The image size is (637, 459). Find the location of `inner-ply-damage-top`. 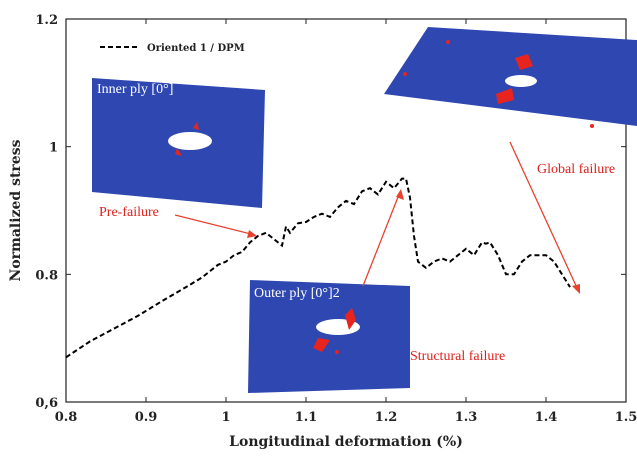

inner-ply-damage-top is located at coordinates (196, 126).